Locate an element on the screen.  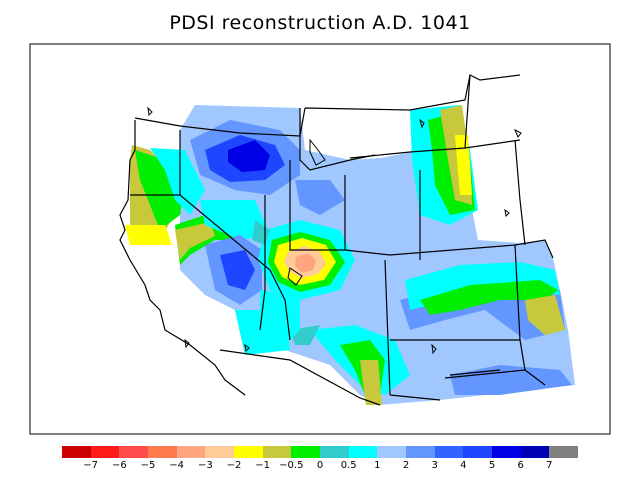
border-or-ca-nv is located at coordinates (210, 235).